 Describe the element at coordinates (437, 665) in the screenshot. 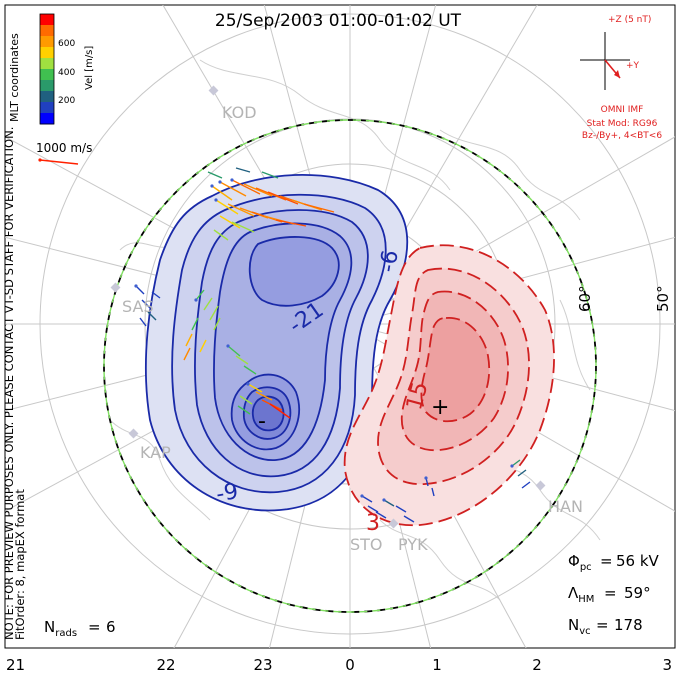

I see `mlt-label-1: 1` at that location.